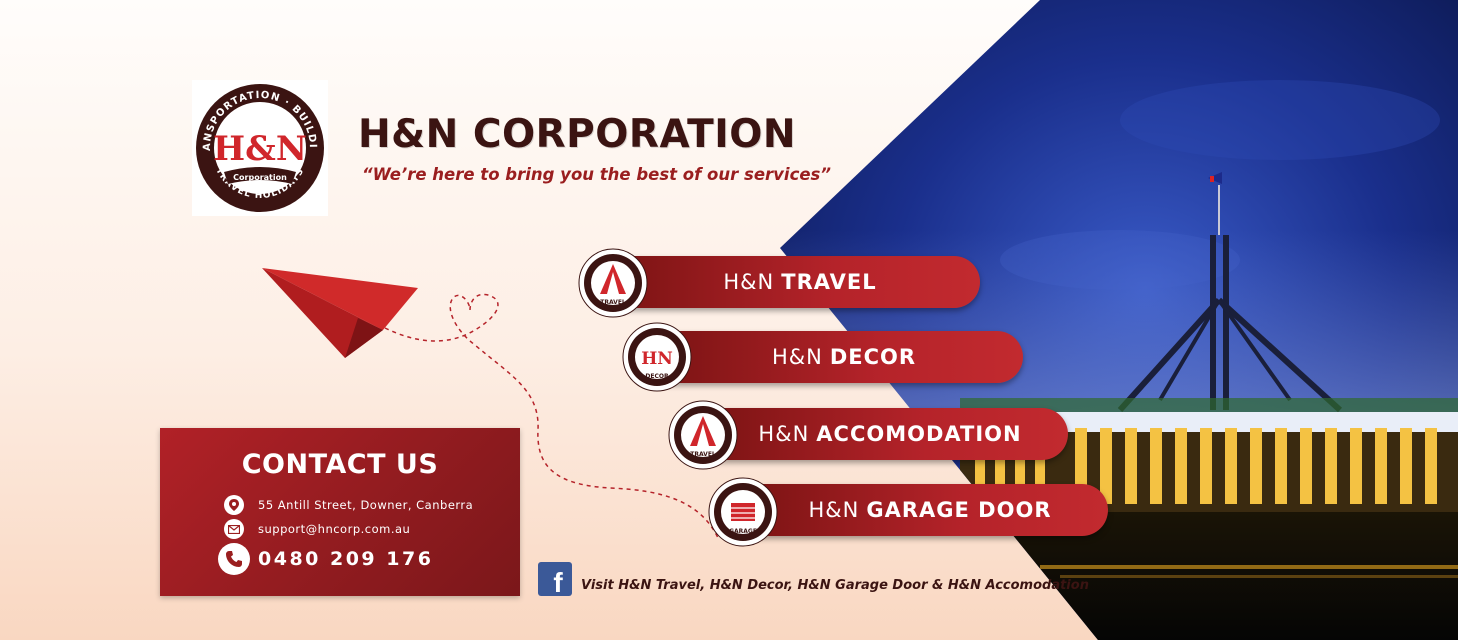  What do you see at coordinates (260, 177) in the screenshot?
I see `svg-text: Corporation` at bounding box center [260, 177].